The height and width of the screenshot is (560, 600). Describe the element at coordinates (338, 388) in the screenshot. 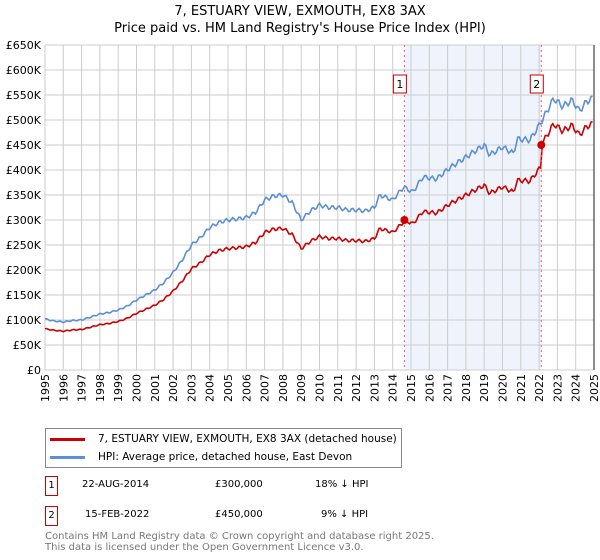

I see `x-tick-label: 2011` at that location.